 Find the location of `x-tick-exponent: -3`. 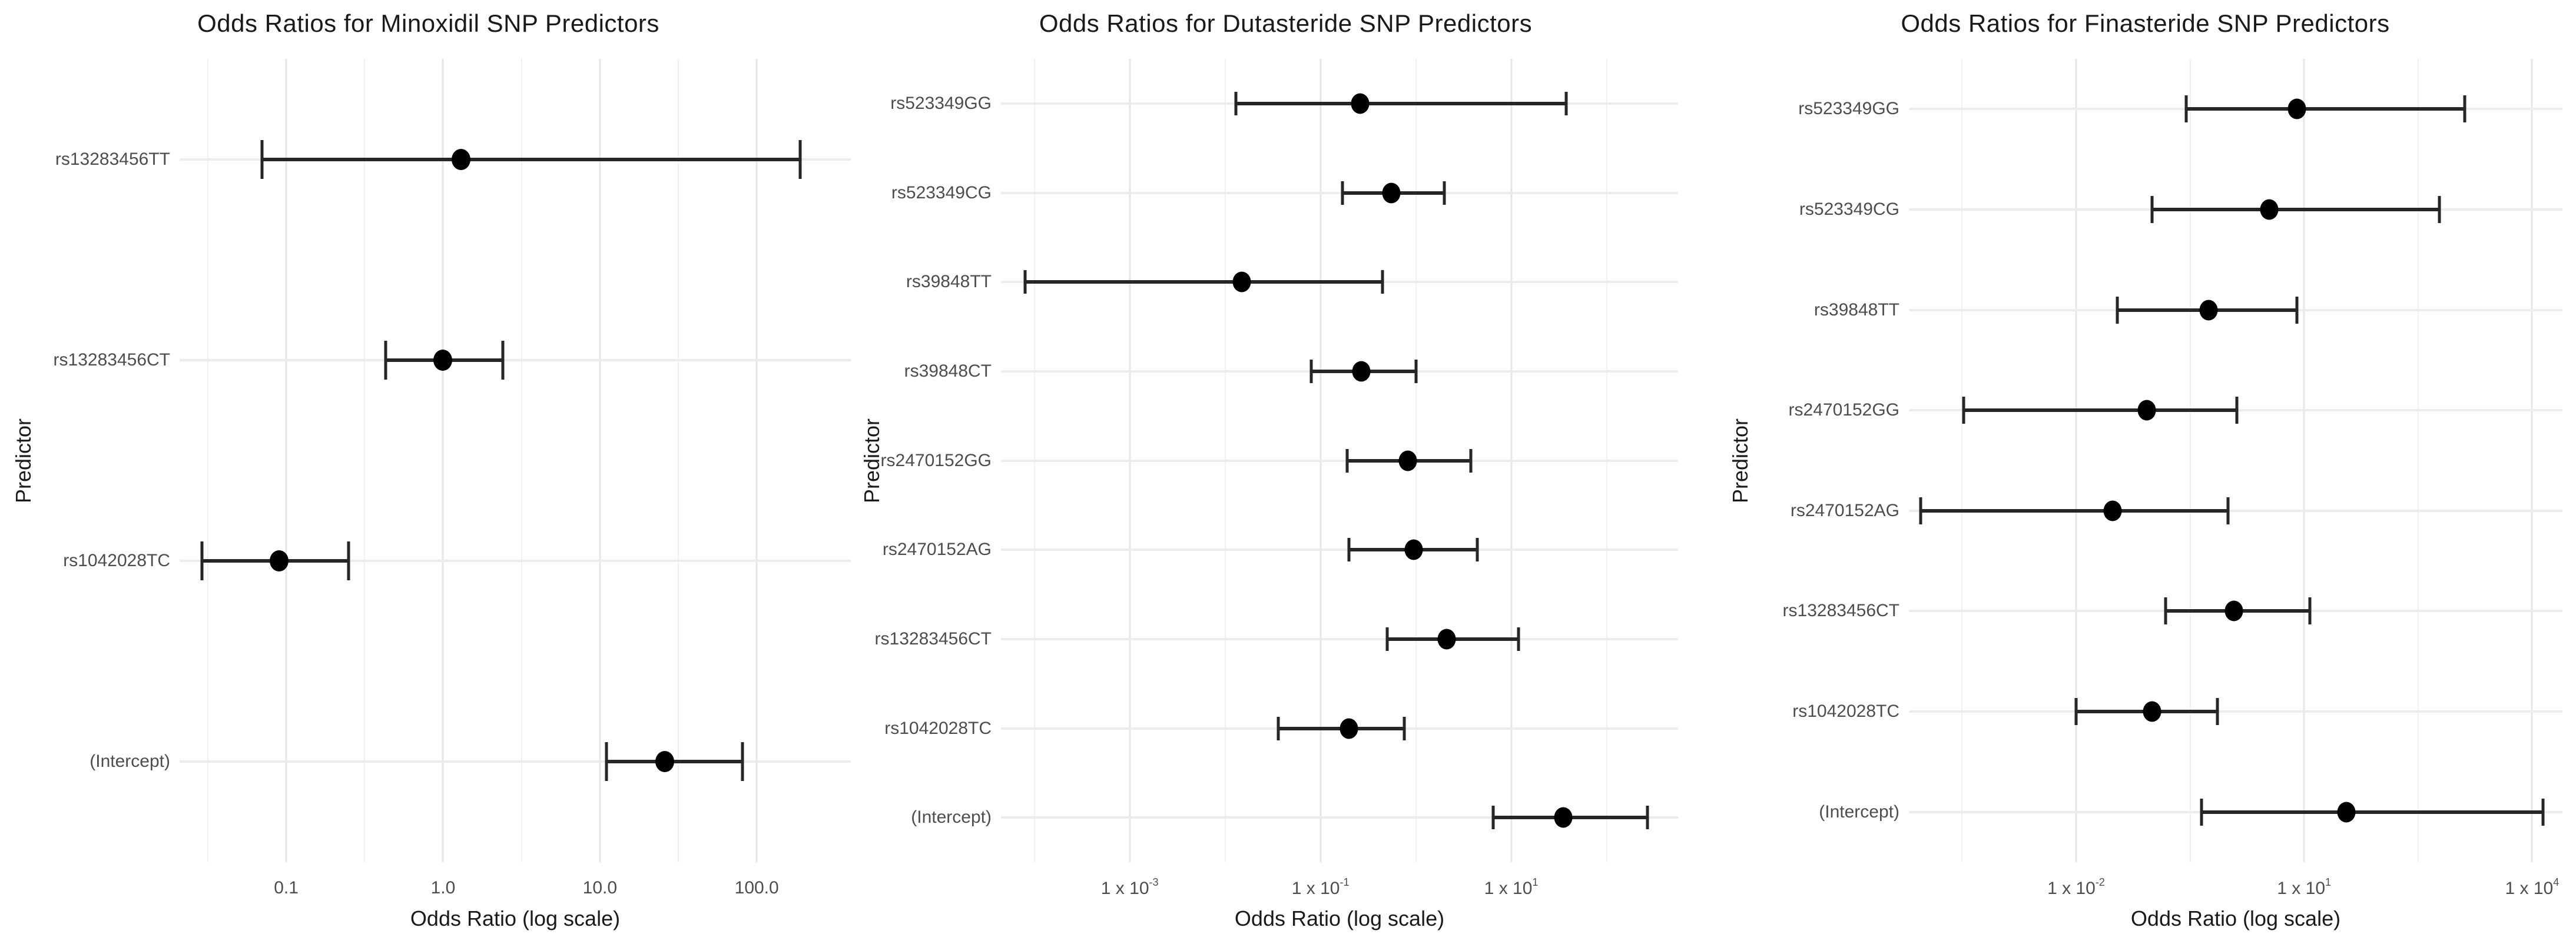

x-tick-exponent: -3 is located at coordinates (1154, 882).